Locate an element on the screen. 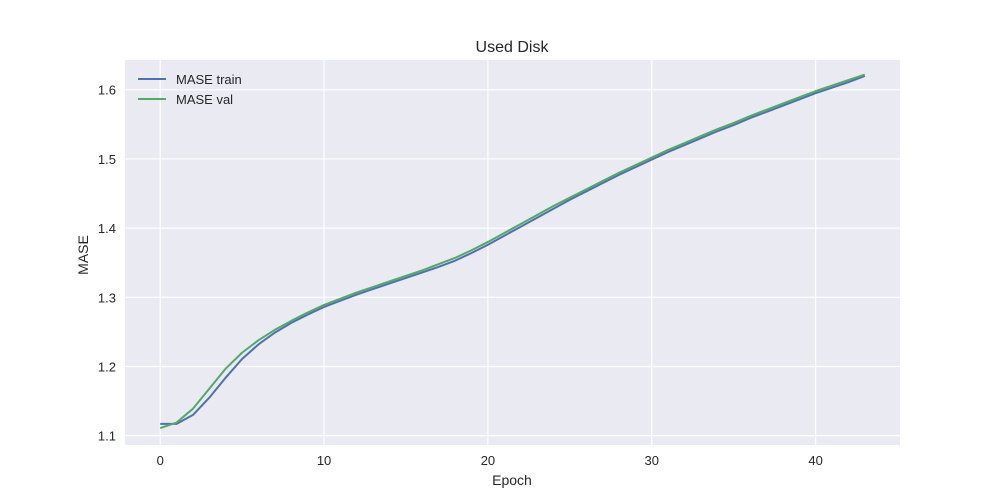  x-axis-label: Epoch is located at coordinates (512, 480).